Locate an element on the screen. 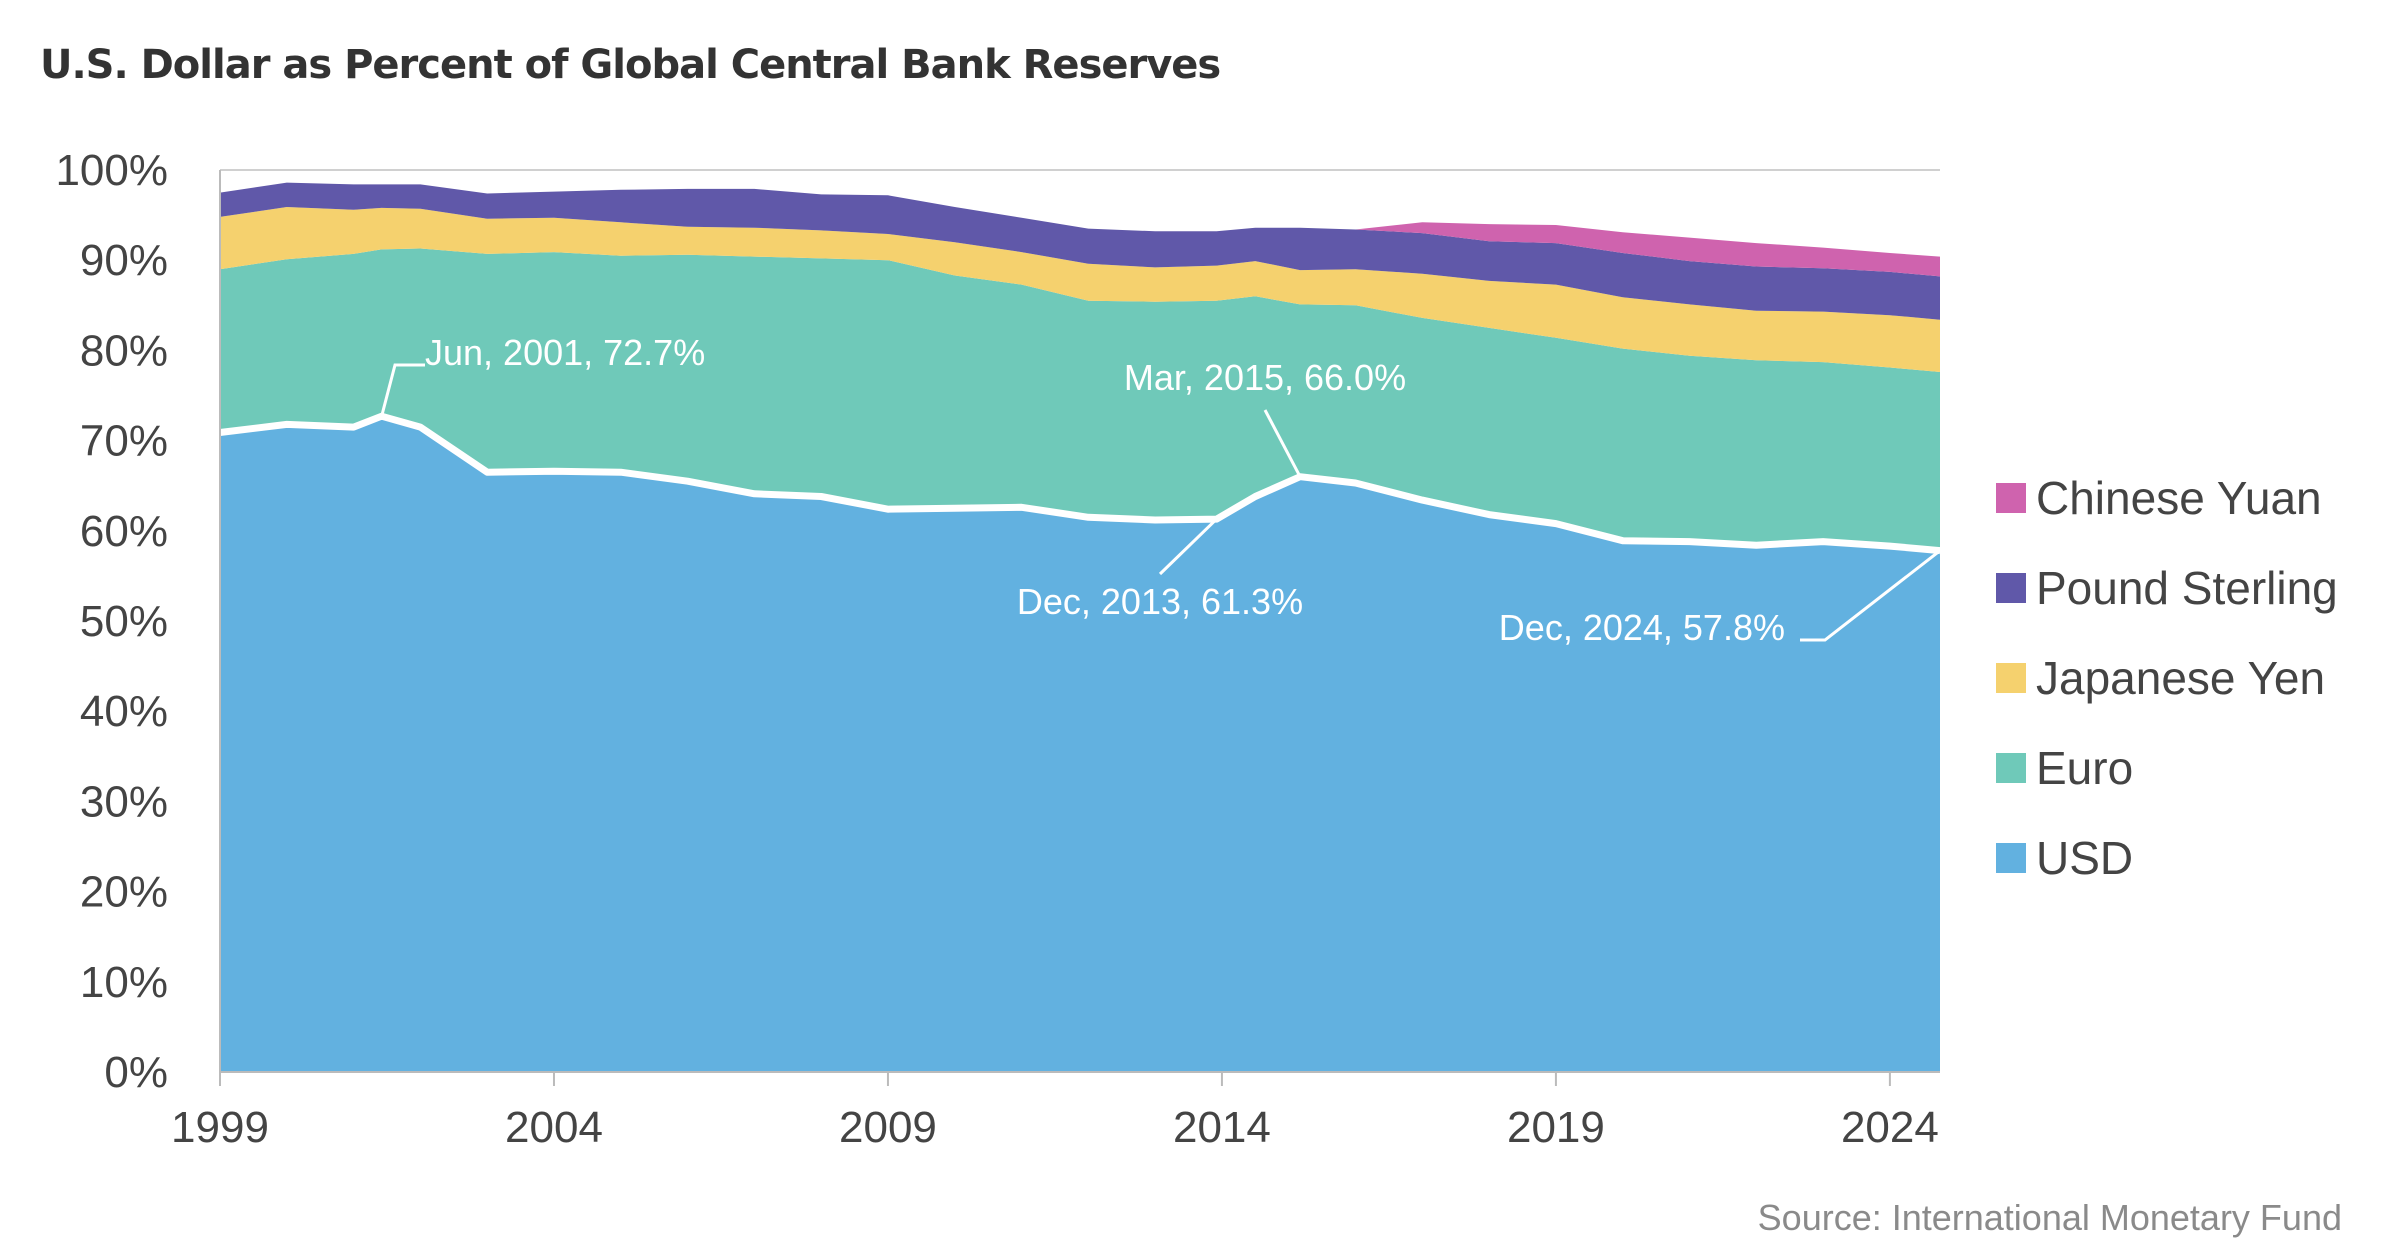  x-tick-label: 1999 is located at coordinates (220, 1127).